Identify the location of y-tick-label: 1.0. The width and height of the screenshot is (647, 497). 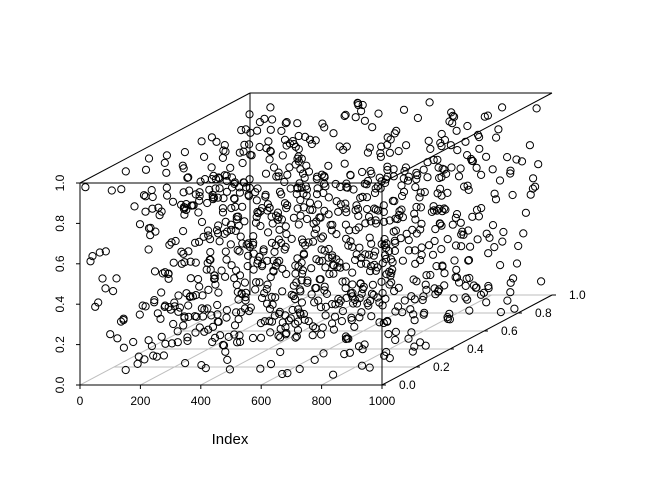
(60, 182).